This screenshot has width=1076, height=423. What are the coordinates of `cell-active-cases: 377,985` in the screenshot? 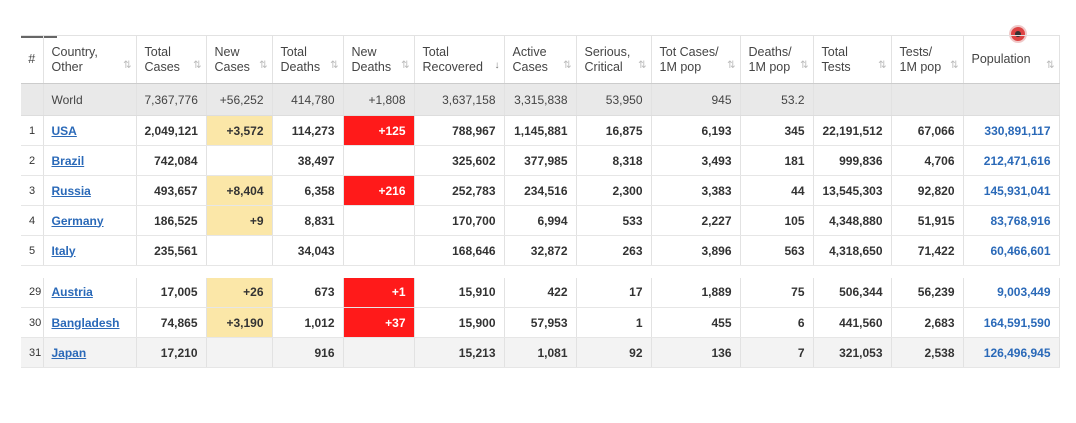 It's located at (540, 160).